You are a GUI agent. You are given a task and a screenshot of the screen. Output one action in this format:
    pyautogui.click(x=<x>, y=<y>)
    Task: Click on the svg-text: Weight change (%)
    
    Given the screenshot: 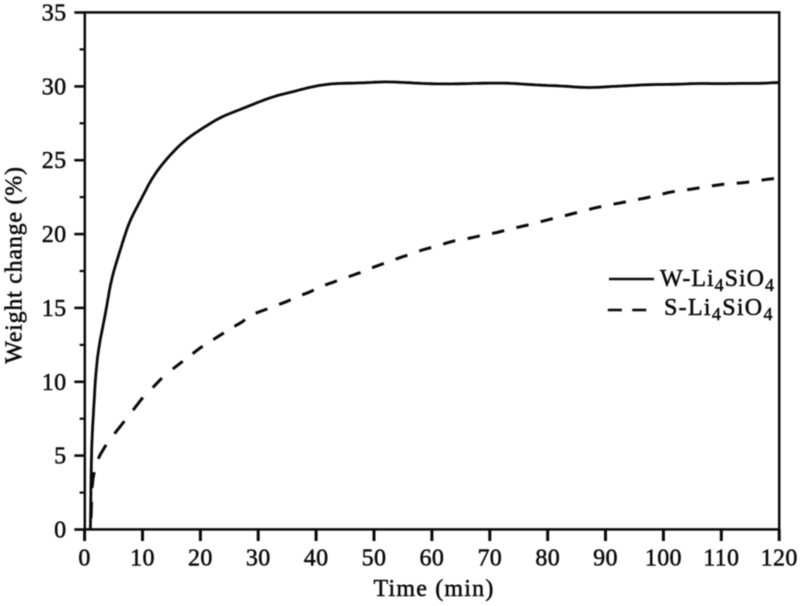 What is the action you would take?
    pyautogui.click(x=15, y=264)
    